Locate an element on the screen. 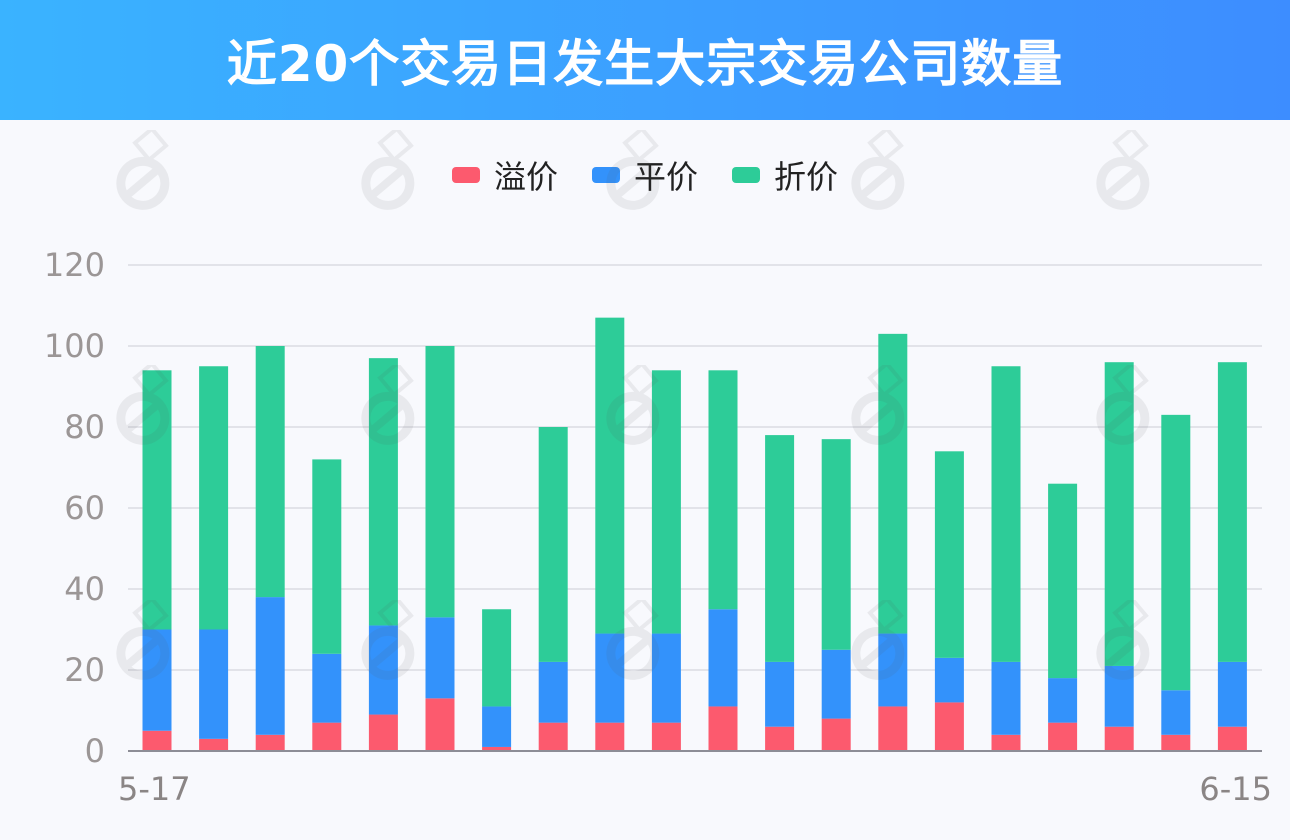 This screenshot has width=1290, height=840. legend-swatch-discount is located at coordinates (746, 175).